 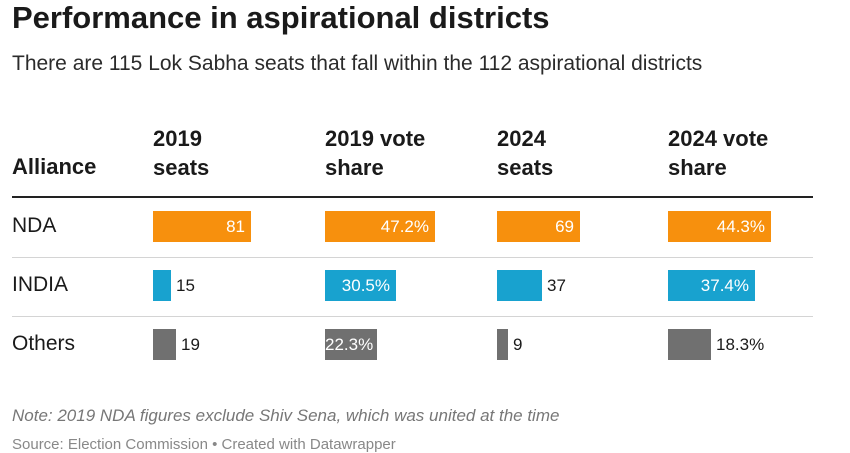 I want to click on value-label: 37, so click(x=556, y=285).